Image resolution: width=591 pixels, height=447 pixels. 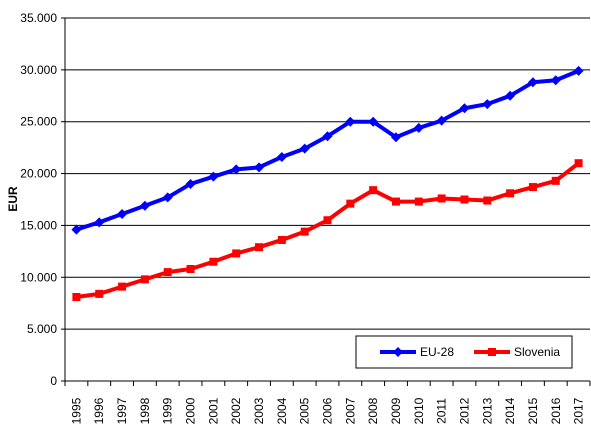 I want to click on y-tick-label-3: 15.000, so click(x=38, y=225).